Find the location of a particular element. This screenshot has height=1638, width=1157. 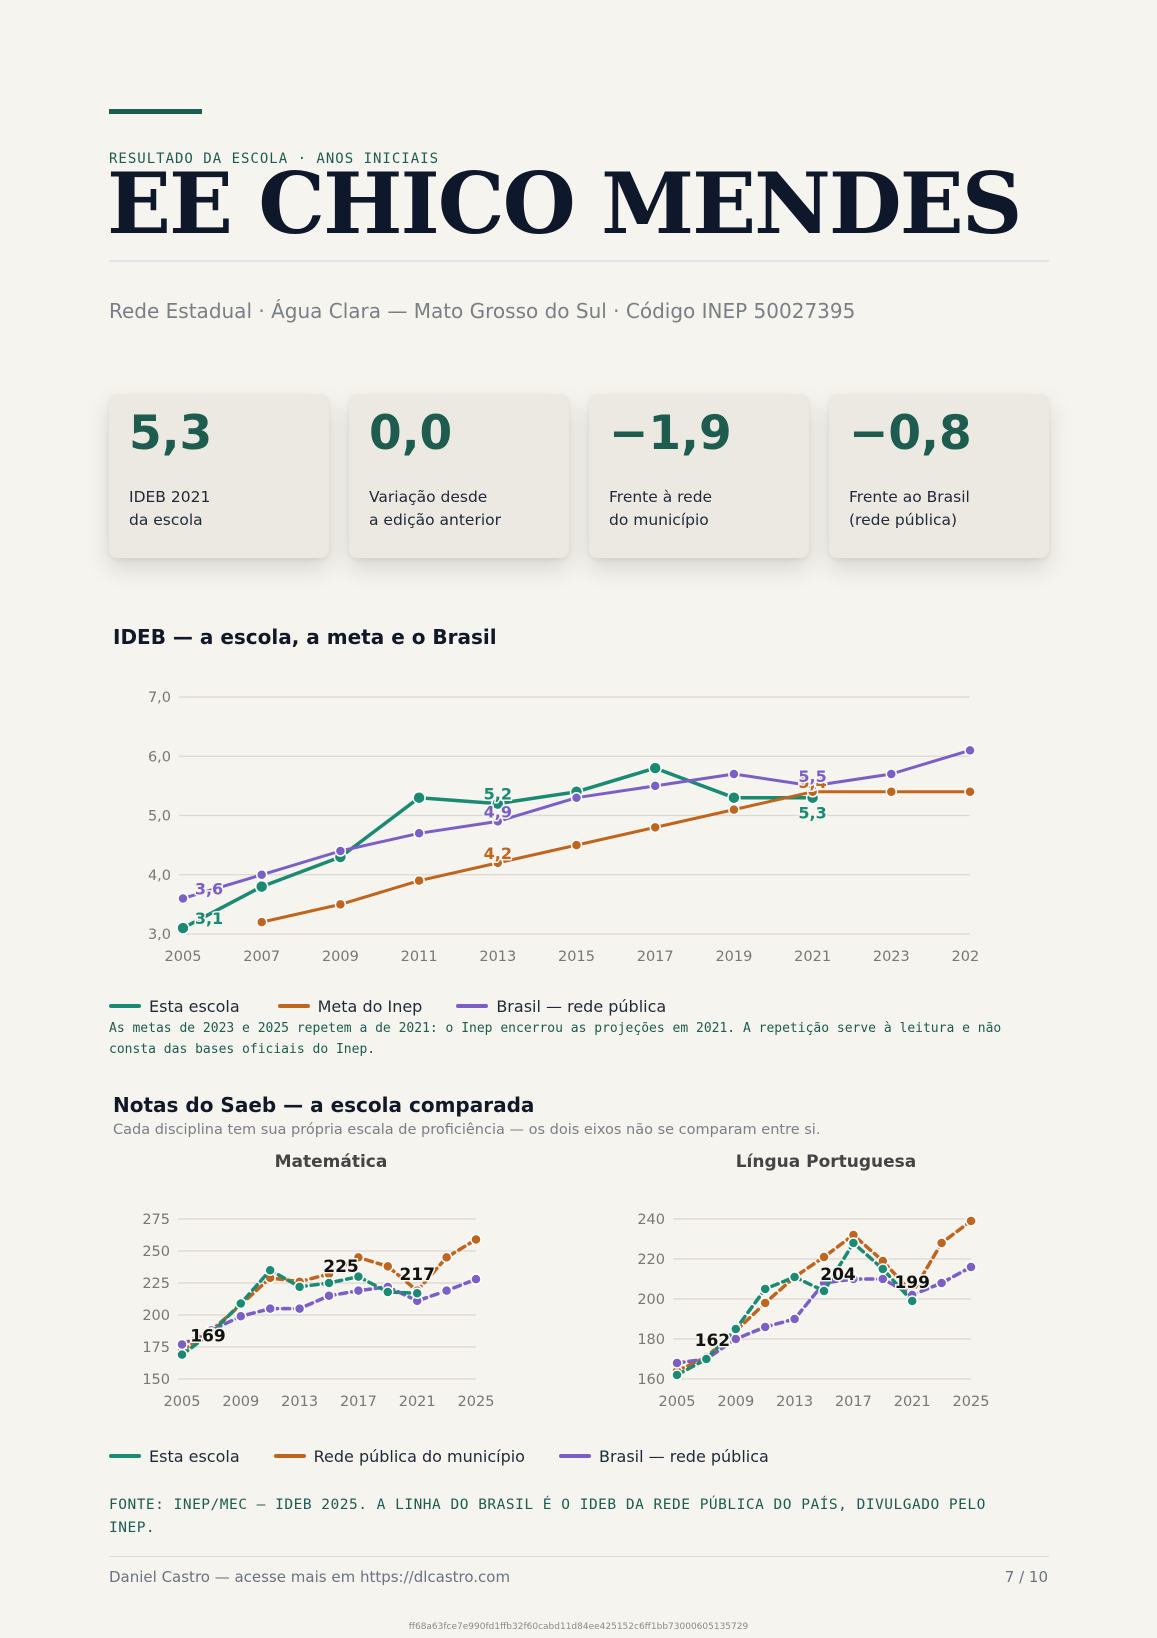

x-tick-label: 2009 is located at coordinates (240, 1402).